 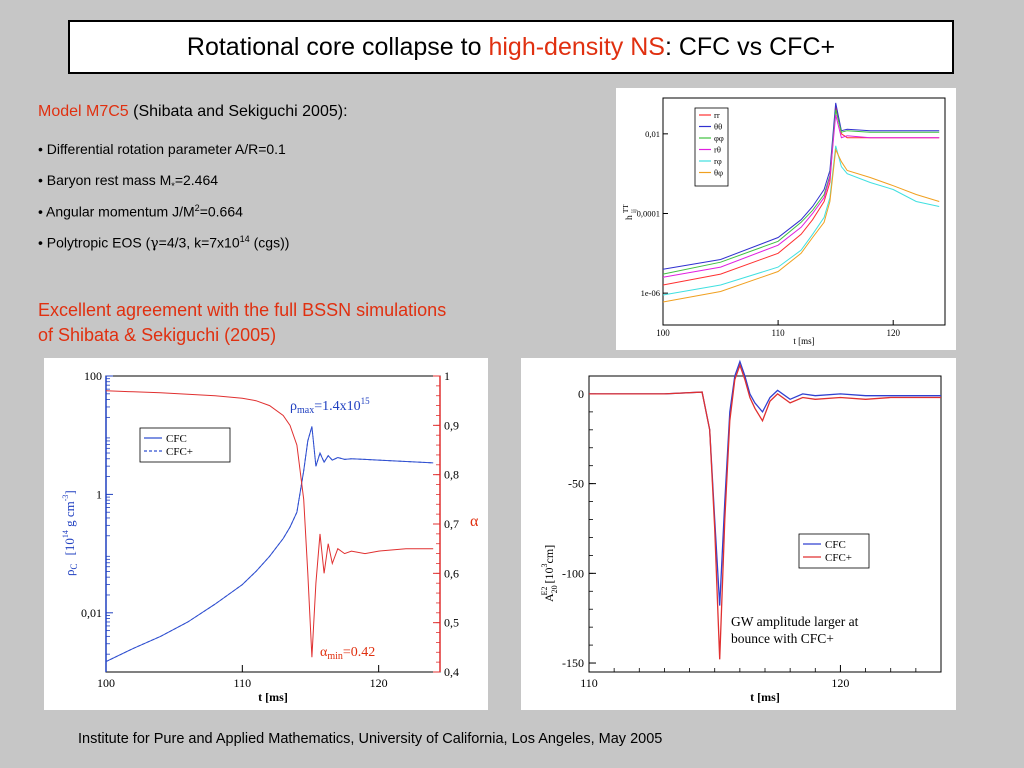 What do you see at coordinates (717, 115) in the screenshot?
I see `strain-legend-label-0: rr` at bounding box center [717, 115].